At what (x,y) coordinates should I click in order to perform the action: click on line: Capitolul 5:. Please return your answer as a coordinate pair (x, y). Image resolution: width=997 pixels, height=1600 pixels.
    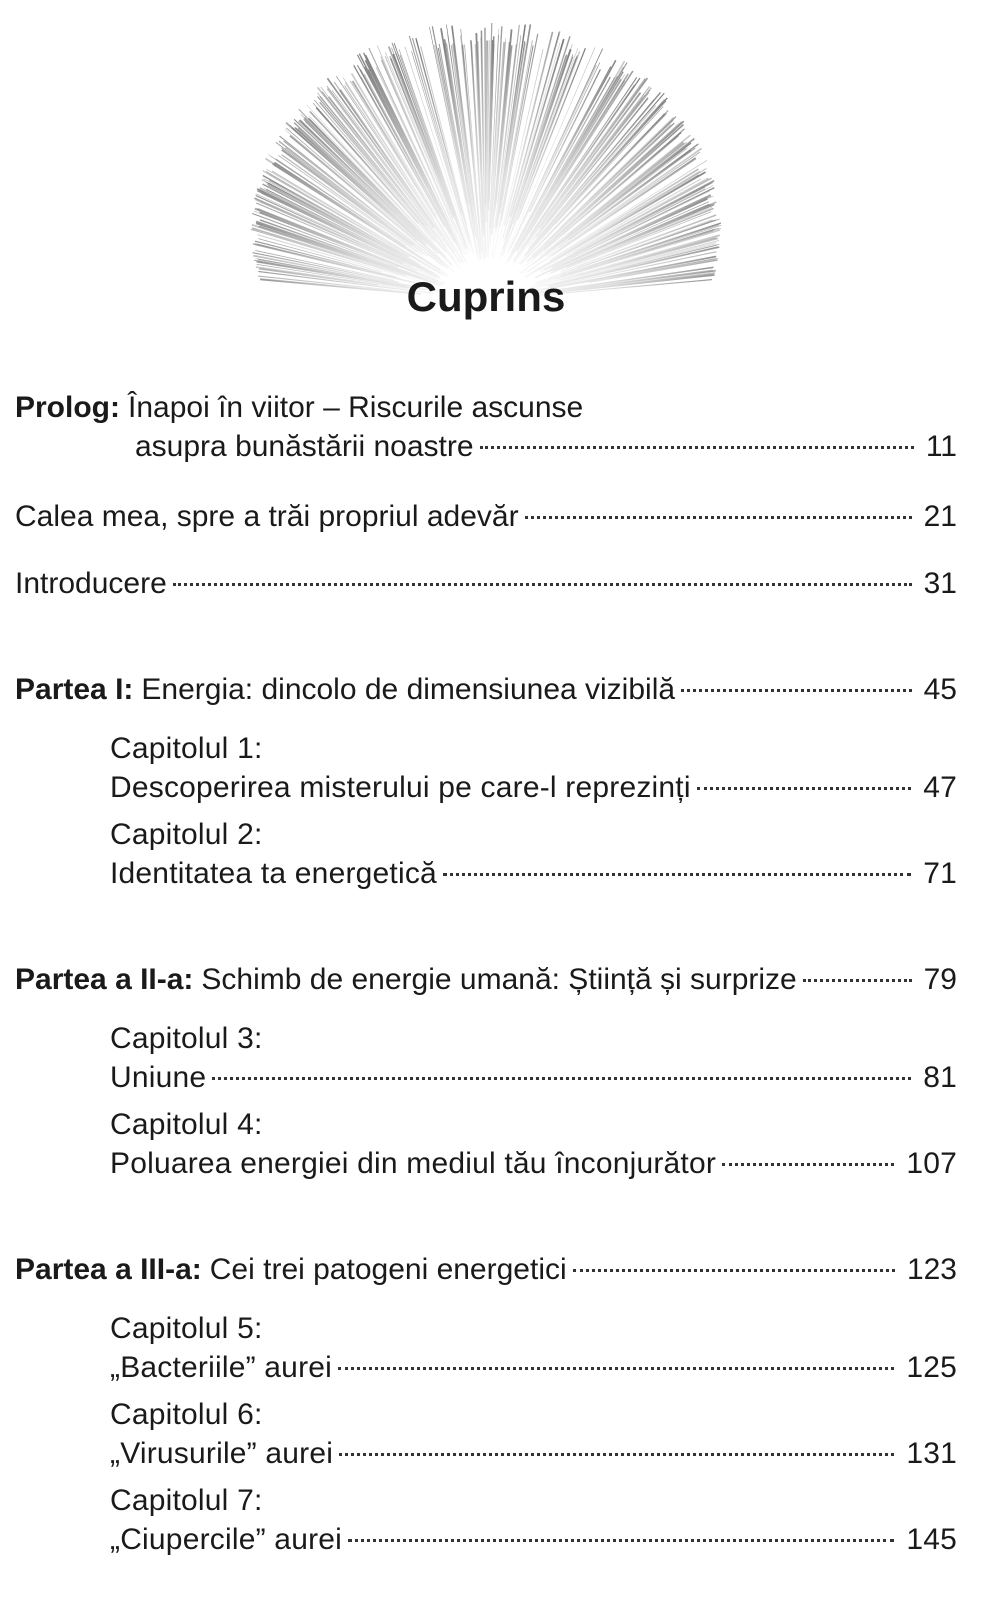
    Looking at the image, I should click on (486, 1328).